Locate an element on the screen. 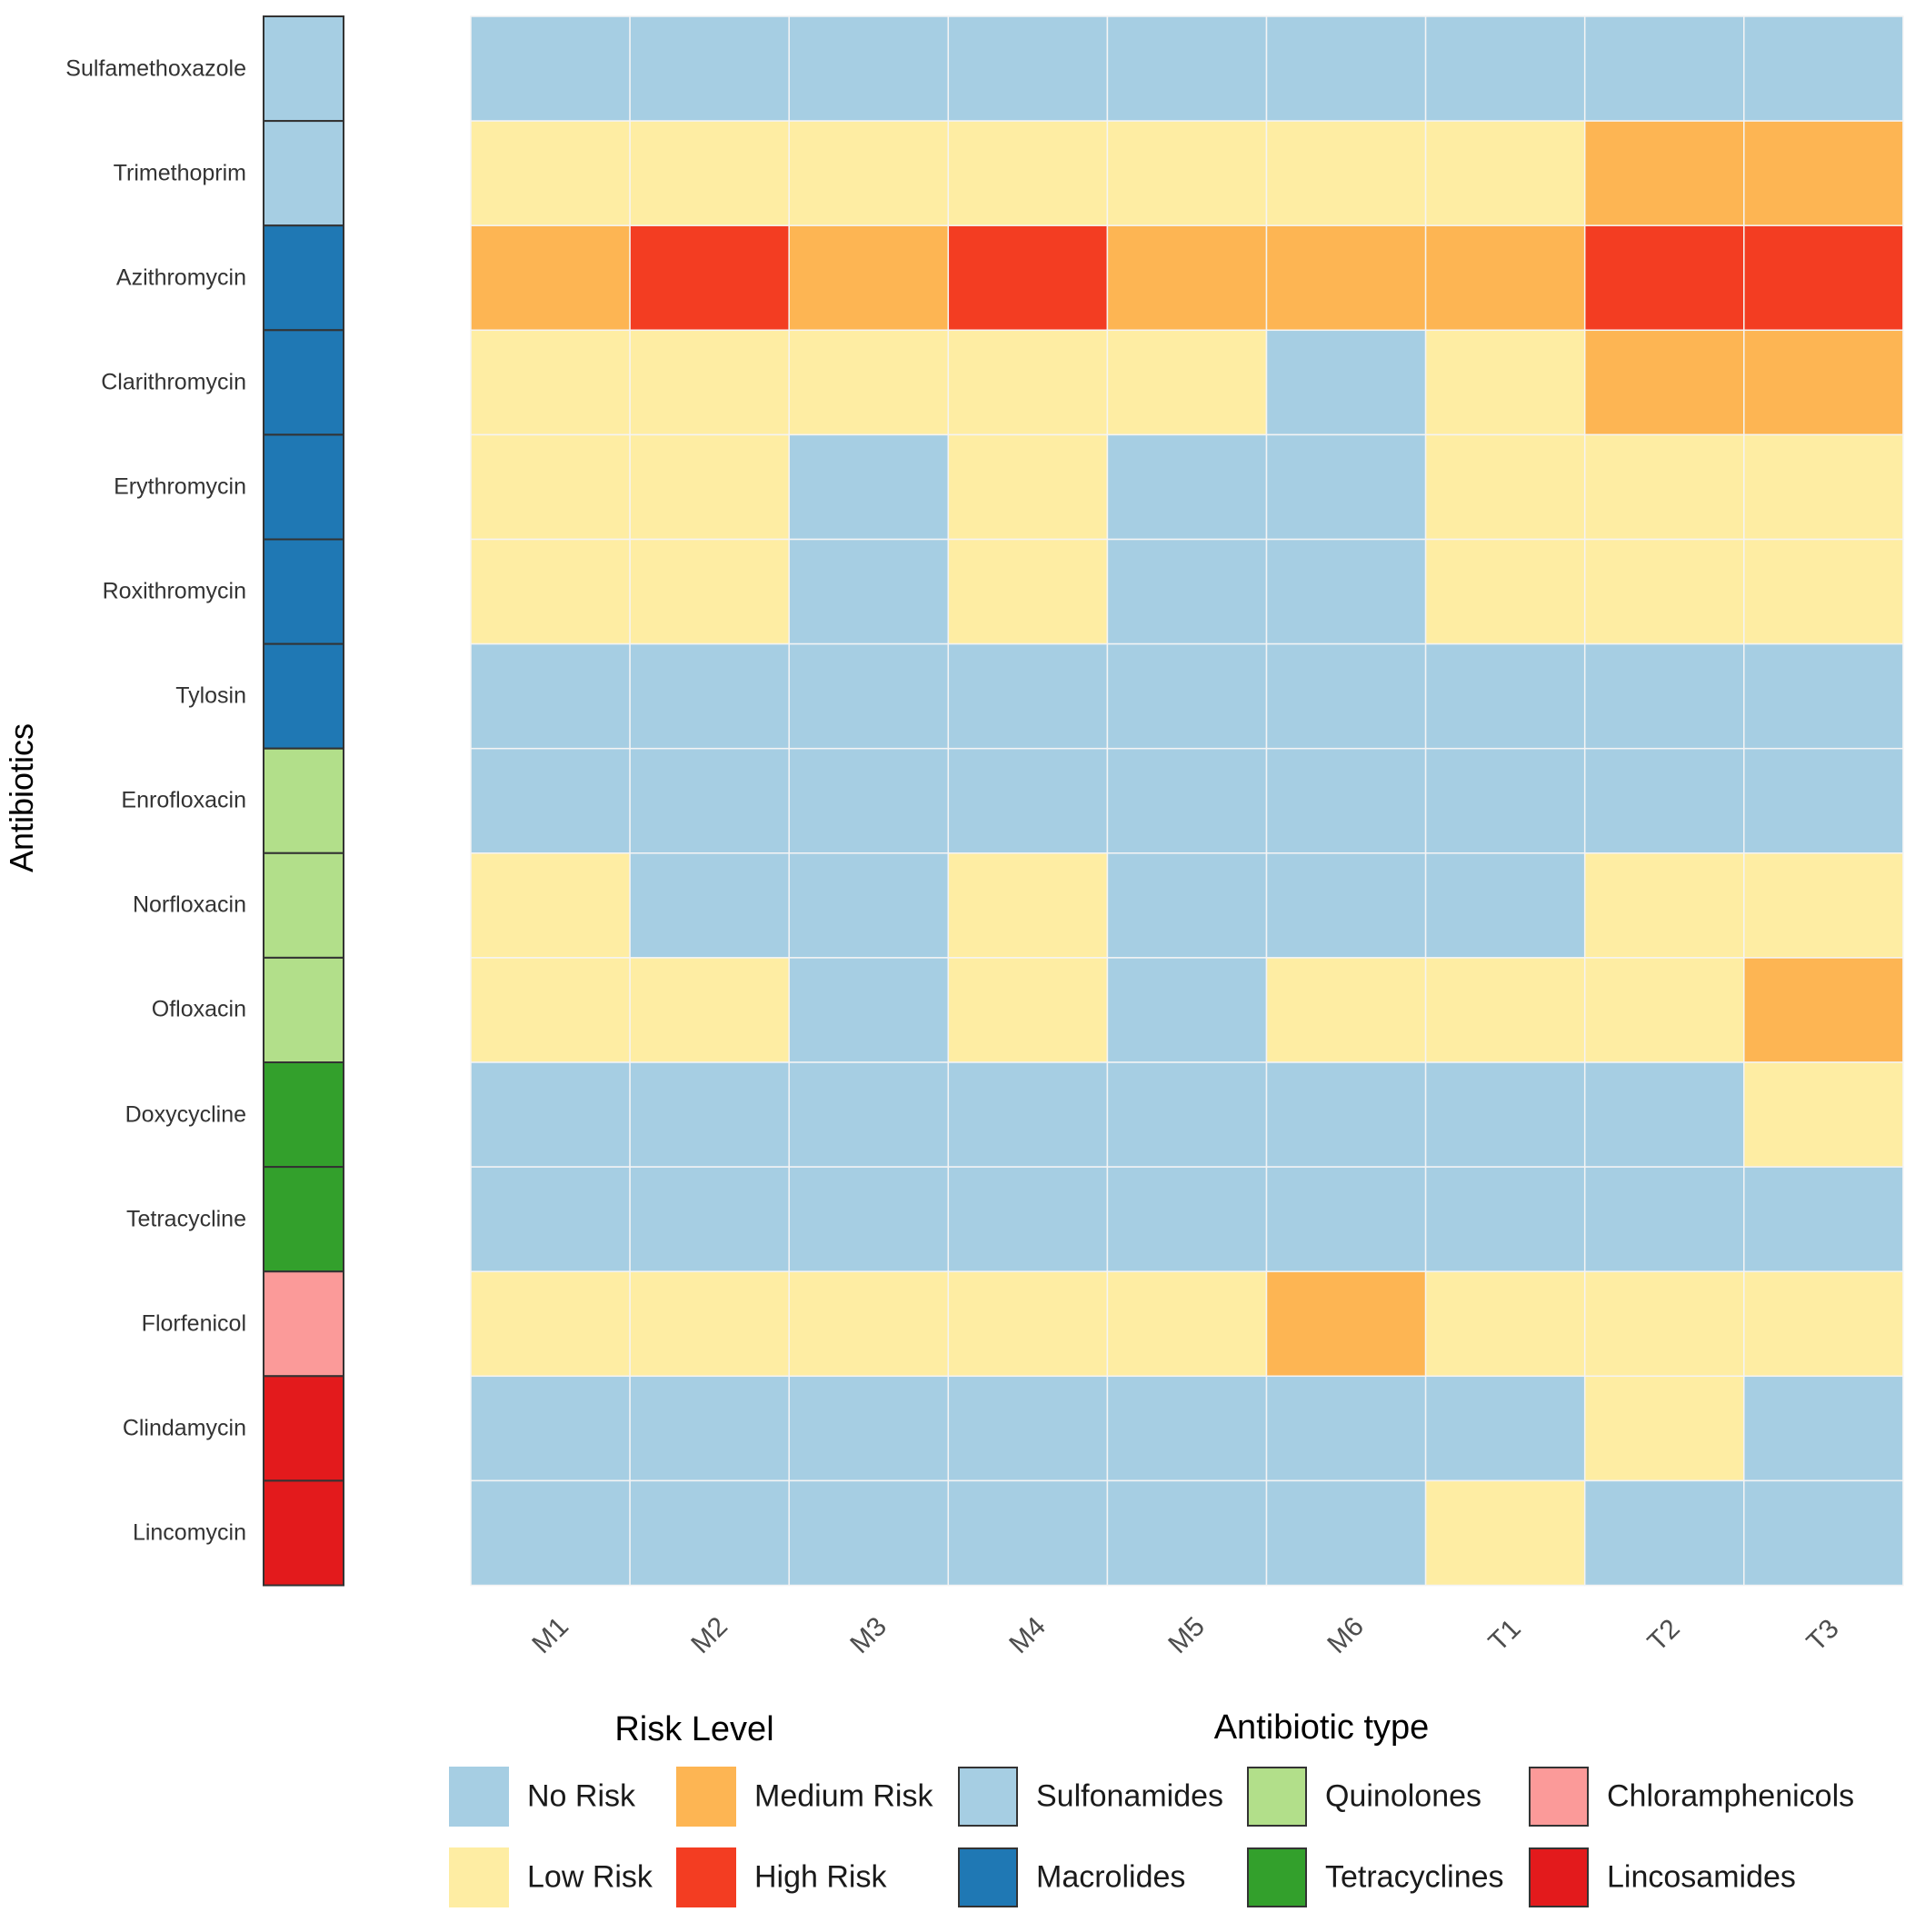  row-label-tylosin: Tylosin is located at coordinates (210, 695).